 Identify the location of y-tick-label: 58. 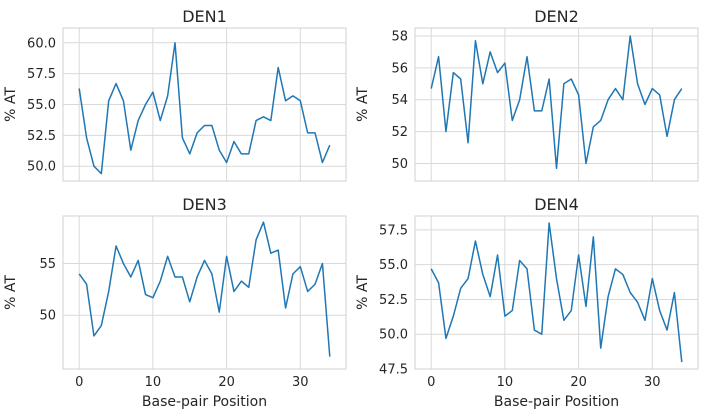
(399, 36).